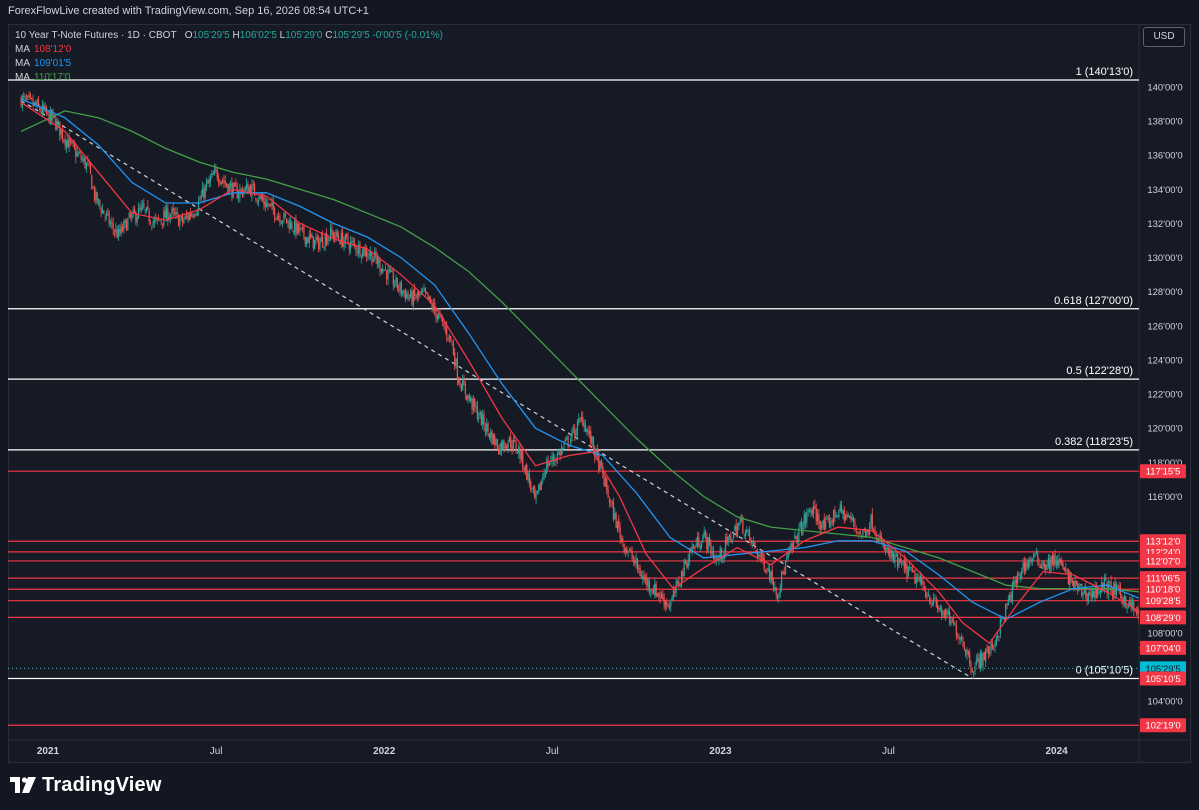 This screenshot has height=810, width=1199. I want to click on x-tick-label: 2021, so click(48, 751).